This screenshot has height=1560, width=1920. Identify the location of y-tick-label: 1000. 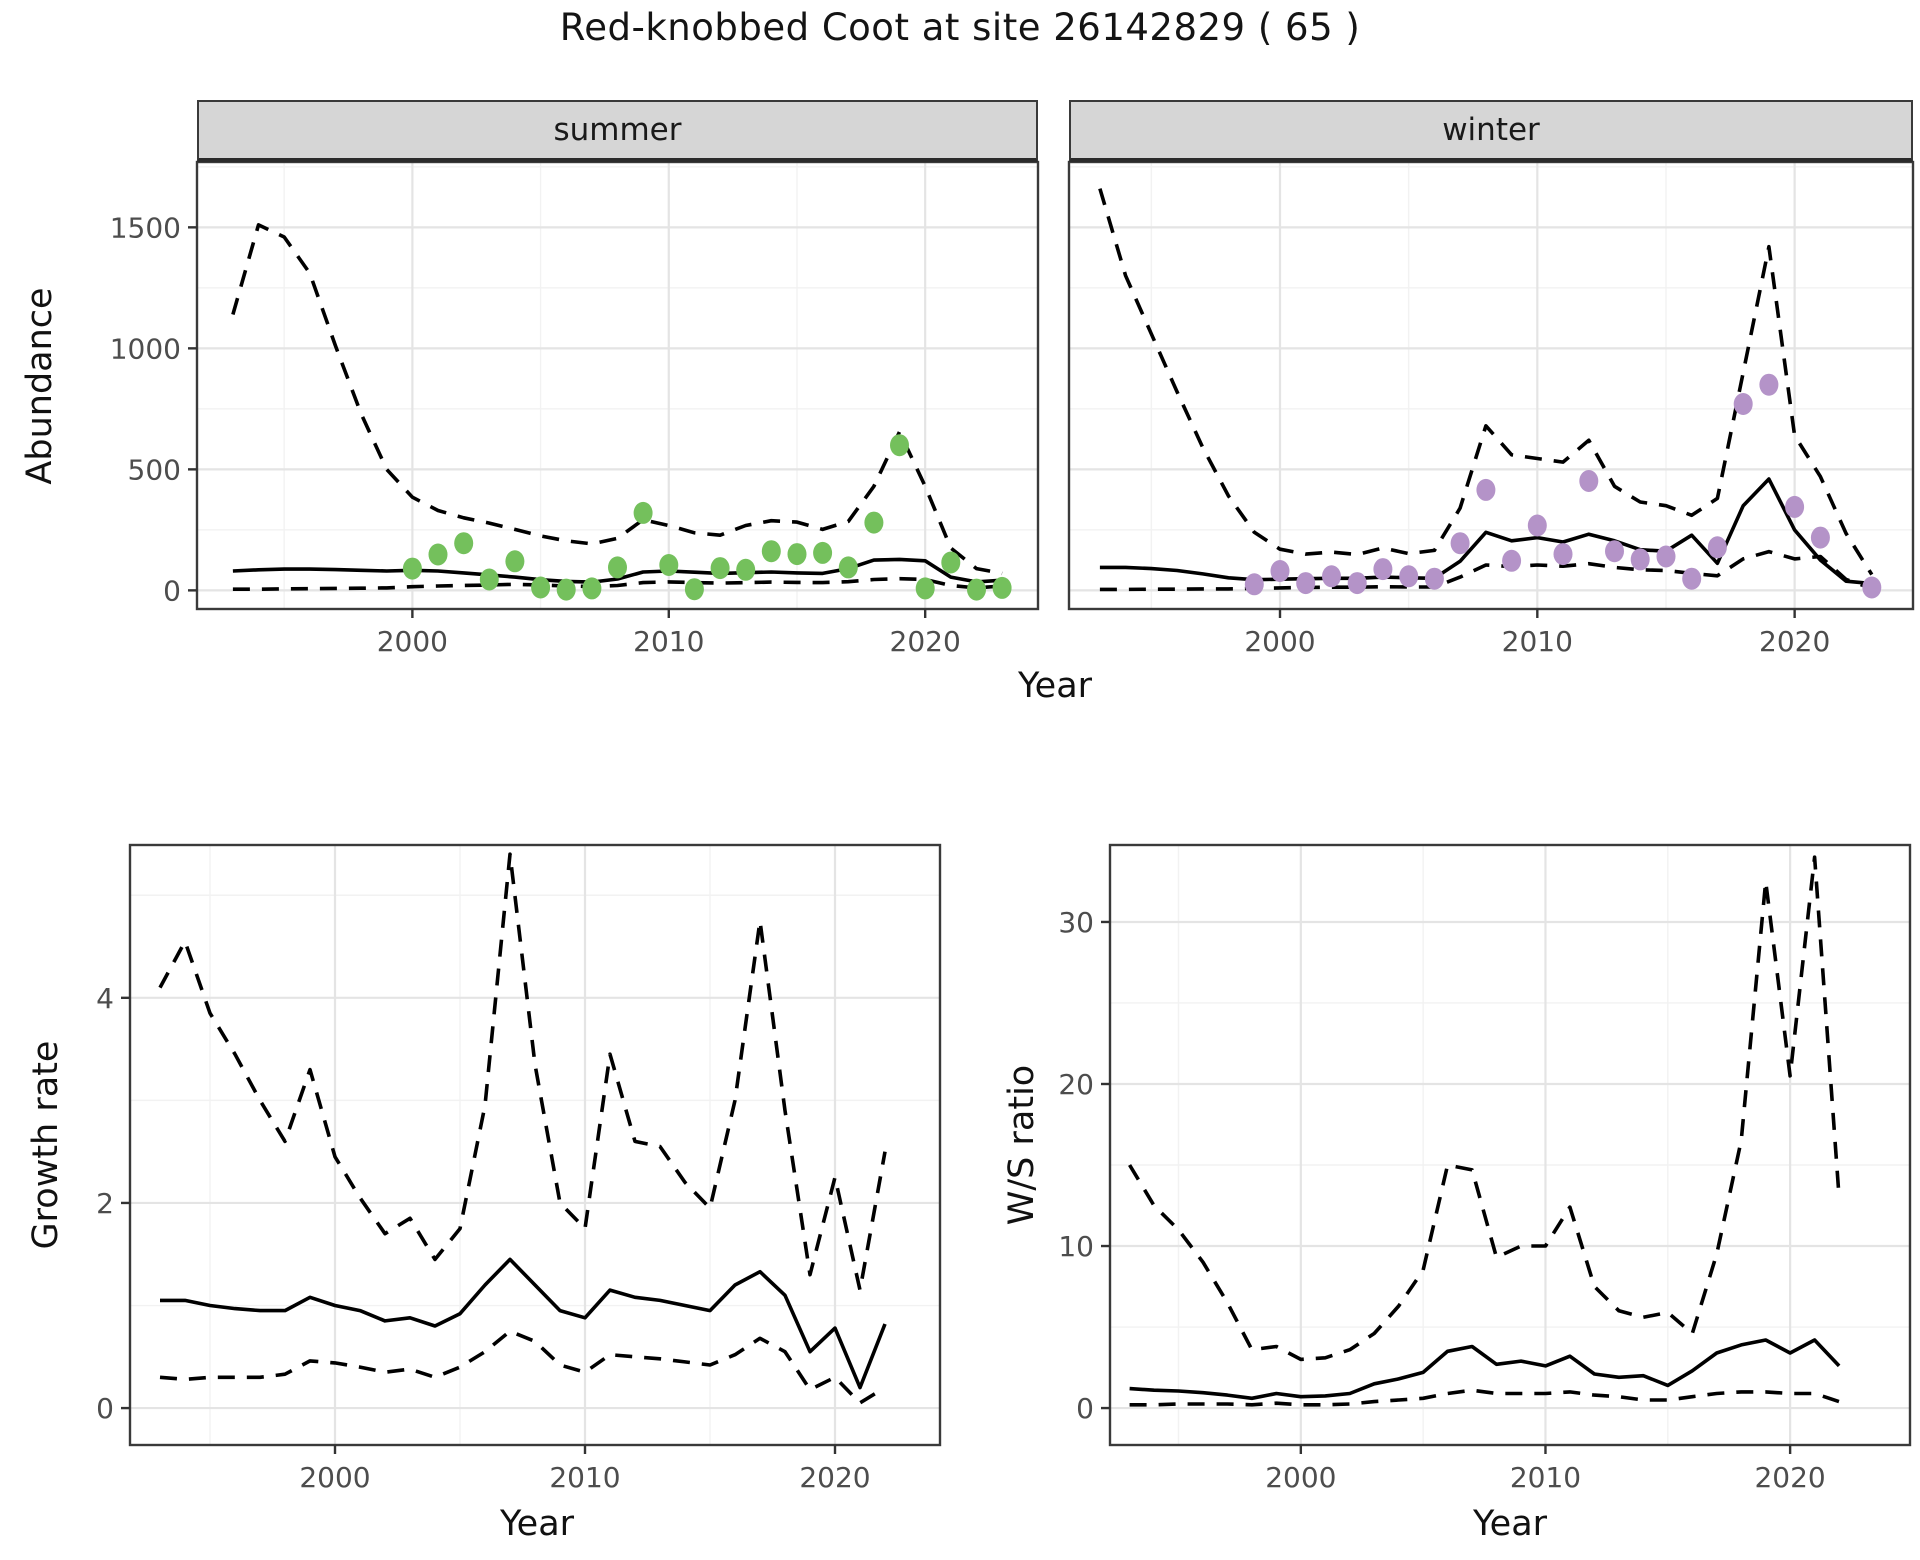
(145, 348).